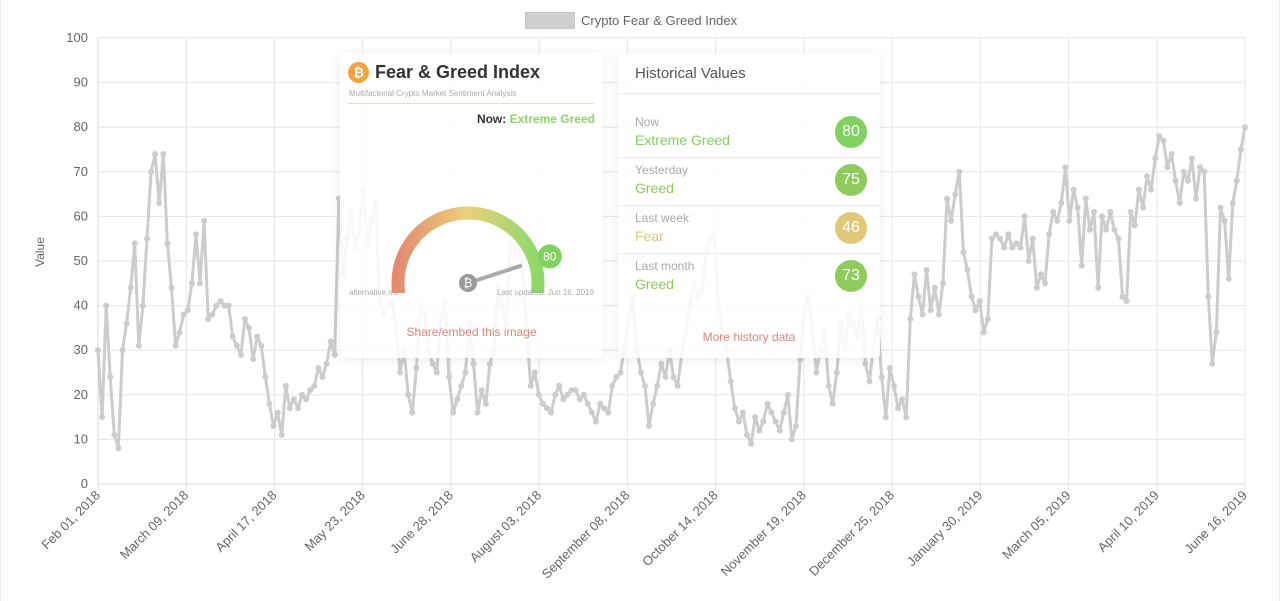 The image size is (1280, 601). I want to click on history-row-yesterday: Yesterday Greed 75, so click(749, 181).